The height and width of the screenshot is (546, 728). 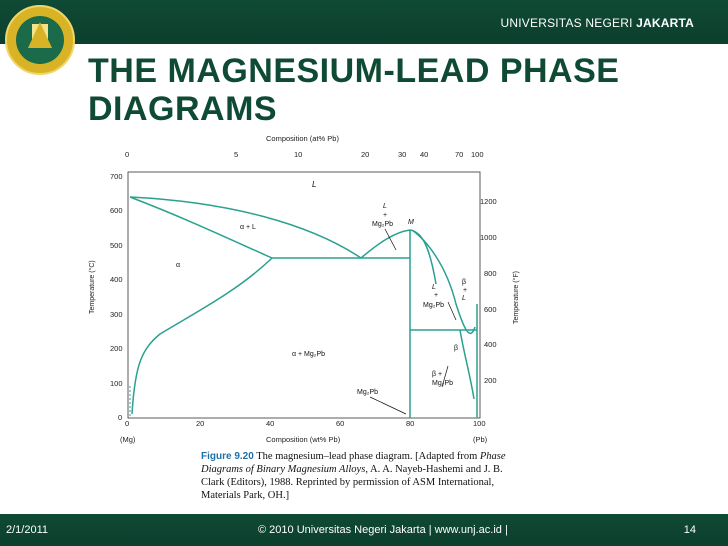 What do you see at coordinates (27, 530) in the screenshot?
I see `footer-date: 2/1/2011` at bounding box center [27, 530].